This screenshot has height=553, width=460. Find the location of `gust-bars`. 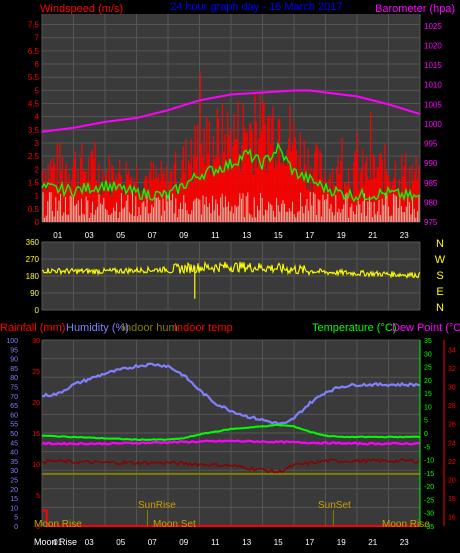

gust-bars is located at coordinates (231, 207).